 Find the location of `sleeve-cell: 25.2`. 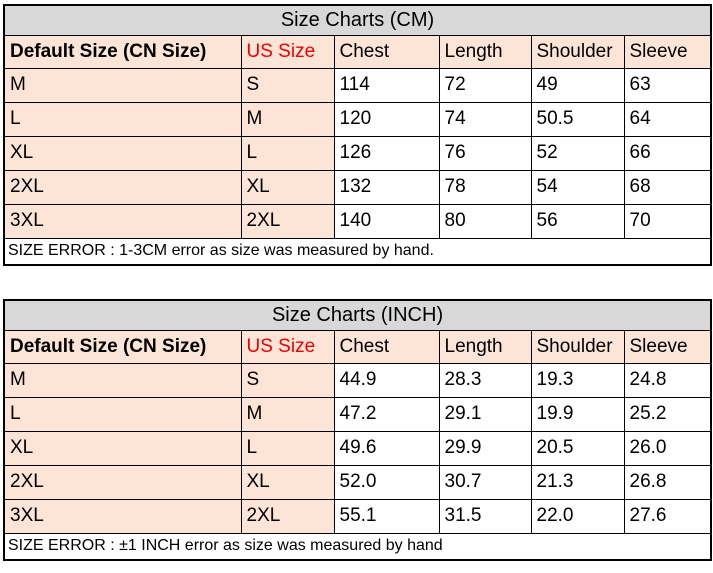

sleeve-cell: 25.2 is located at coordinates (667, 414).